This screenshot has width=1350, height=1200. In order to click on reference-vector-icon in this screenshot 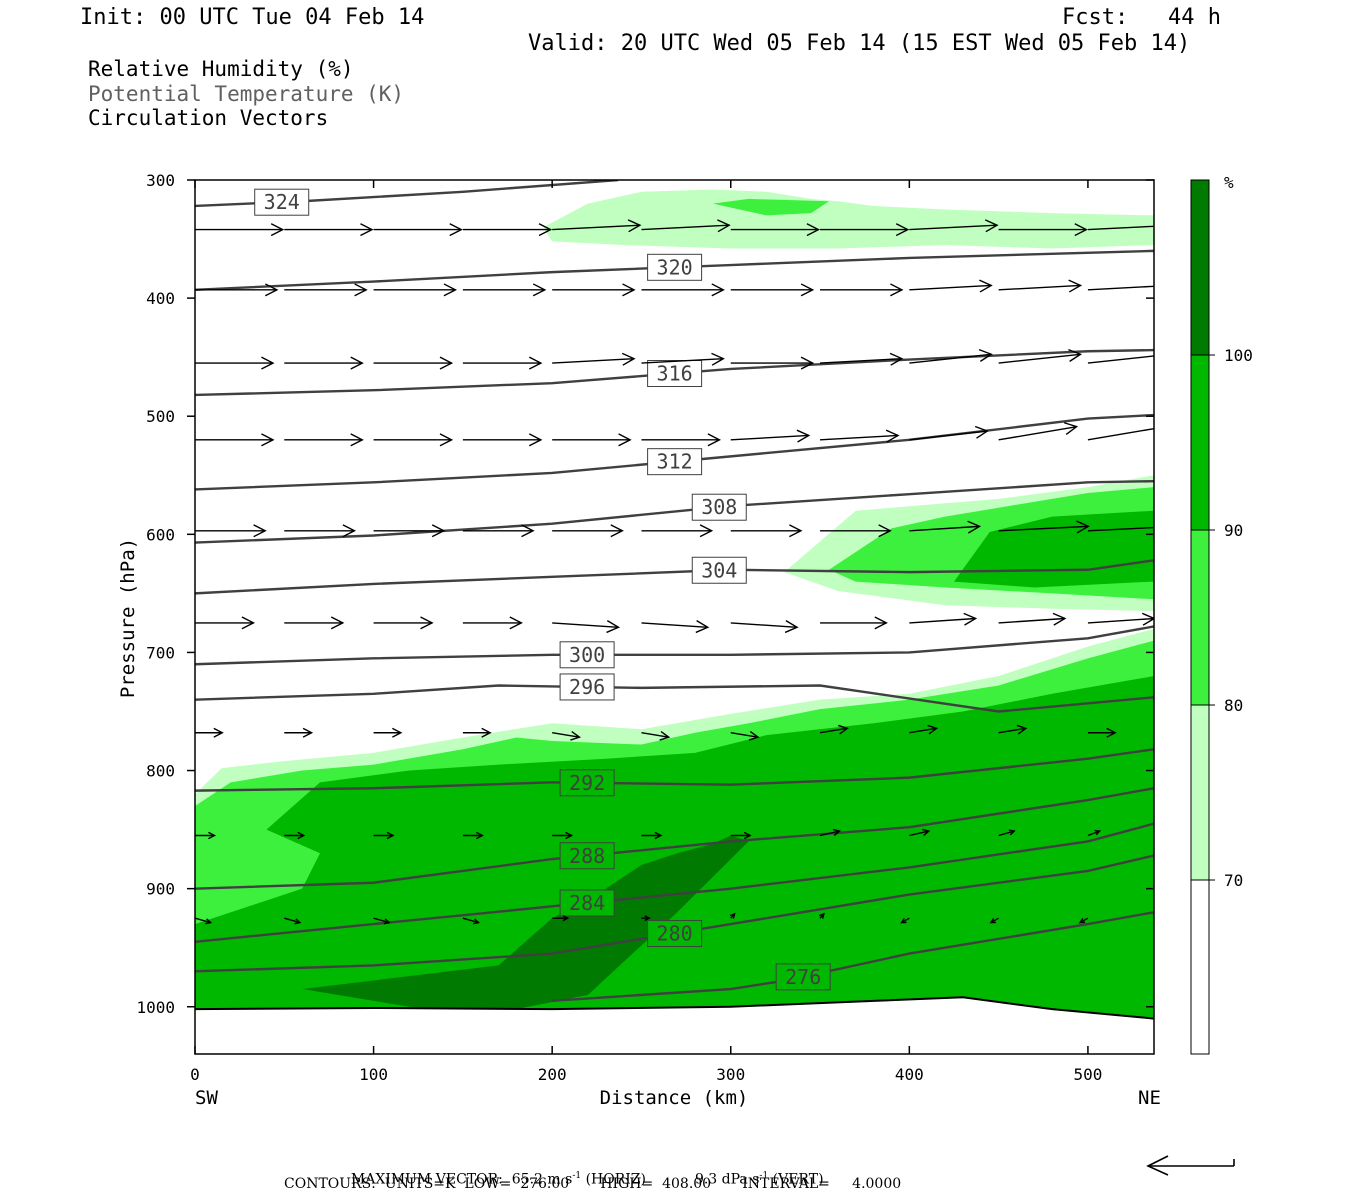, I will do `click(1190, 1165)`.